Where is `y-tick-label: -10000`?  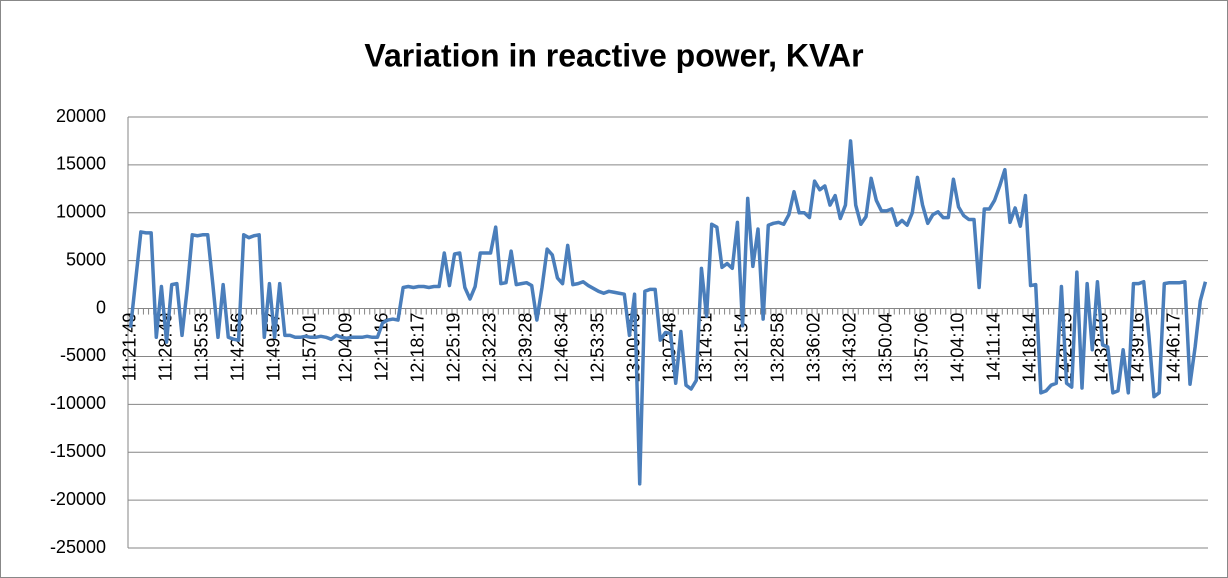 y-tick-label: -10000 is located at coordinates (78, 403).